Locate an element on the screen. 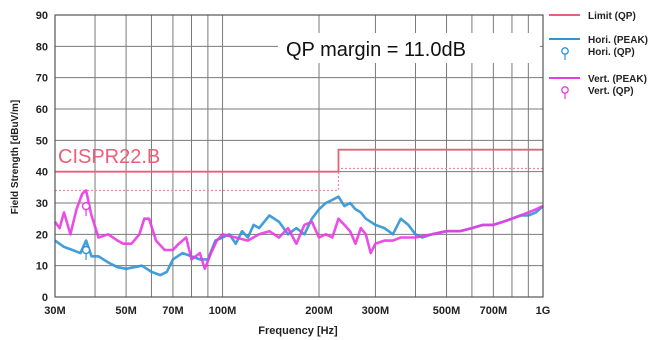 The width and height of the screenshot is (657, 340). y-tick-labels: 0 10 20 30 40 50 60 70 80 90 is located at coordinates (42, 157).